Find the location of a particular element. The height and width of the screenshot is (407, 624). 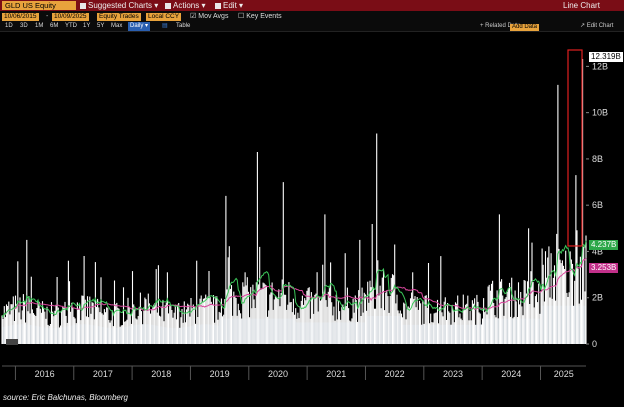

x-tick-label: 2023 is located at coordinates (453, 374).